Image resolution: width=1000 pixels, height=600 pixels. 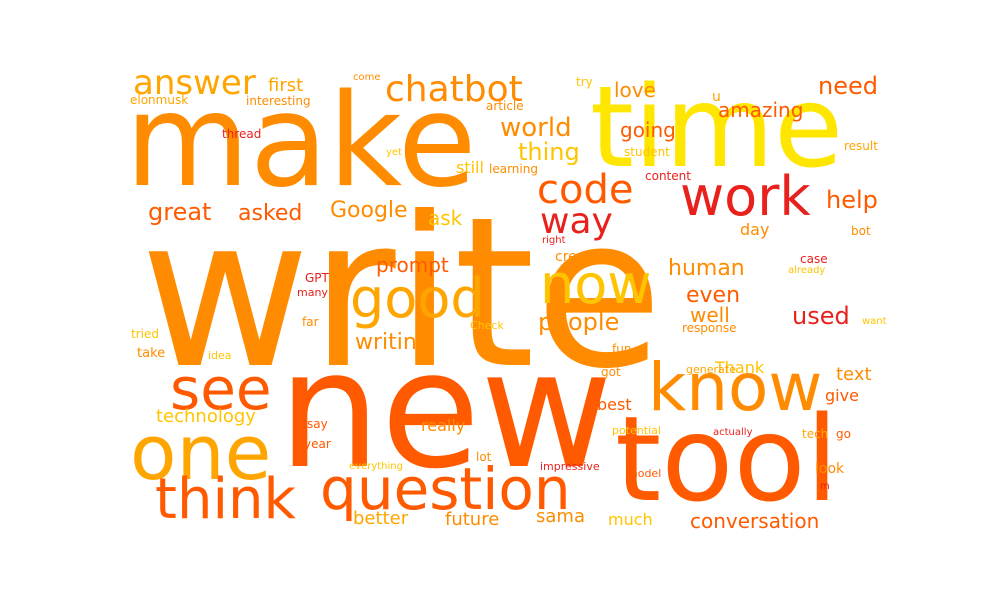 I want to click on word-tried: tried, so click(x=145, y=334).